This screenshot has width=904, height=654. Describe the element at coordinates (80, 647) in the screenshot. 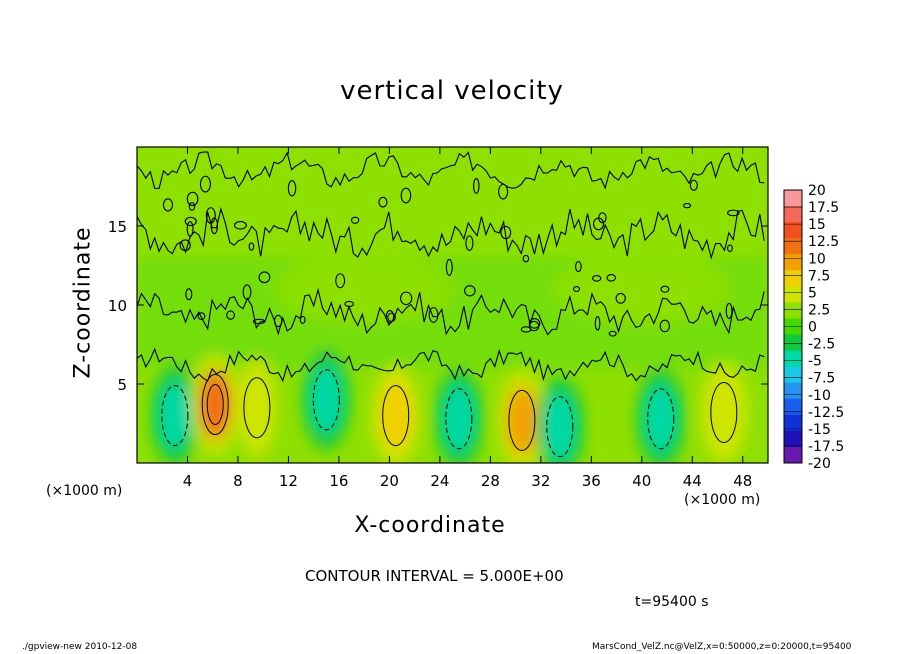

I see `footer-left-text: ./gpview-new 2010-12-08` at that location.